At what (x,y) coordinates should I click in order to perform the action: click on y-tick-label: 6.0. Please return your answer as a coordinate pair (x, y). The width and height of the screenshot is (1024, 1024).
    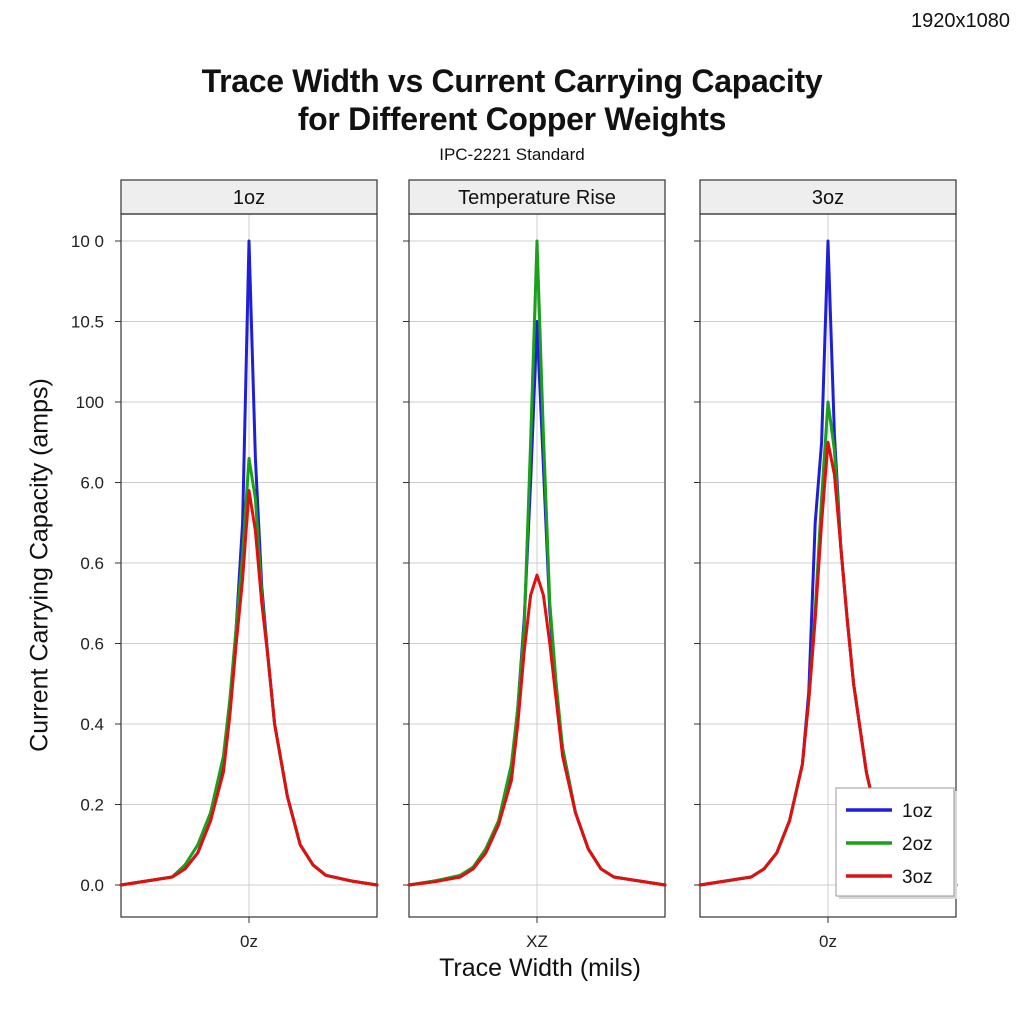
    Looking at the image, I should click on (92, 483).